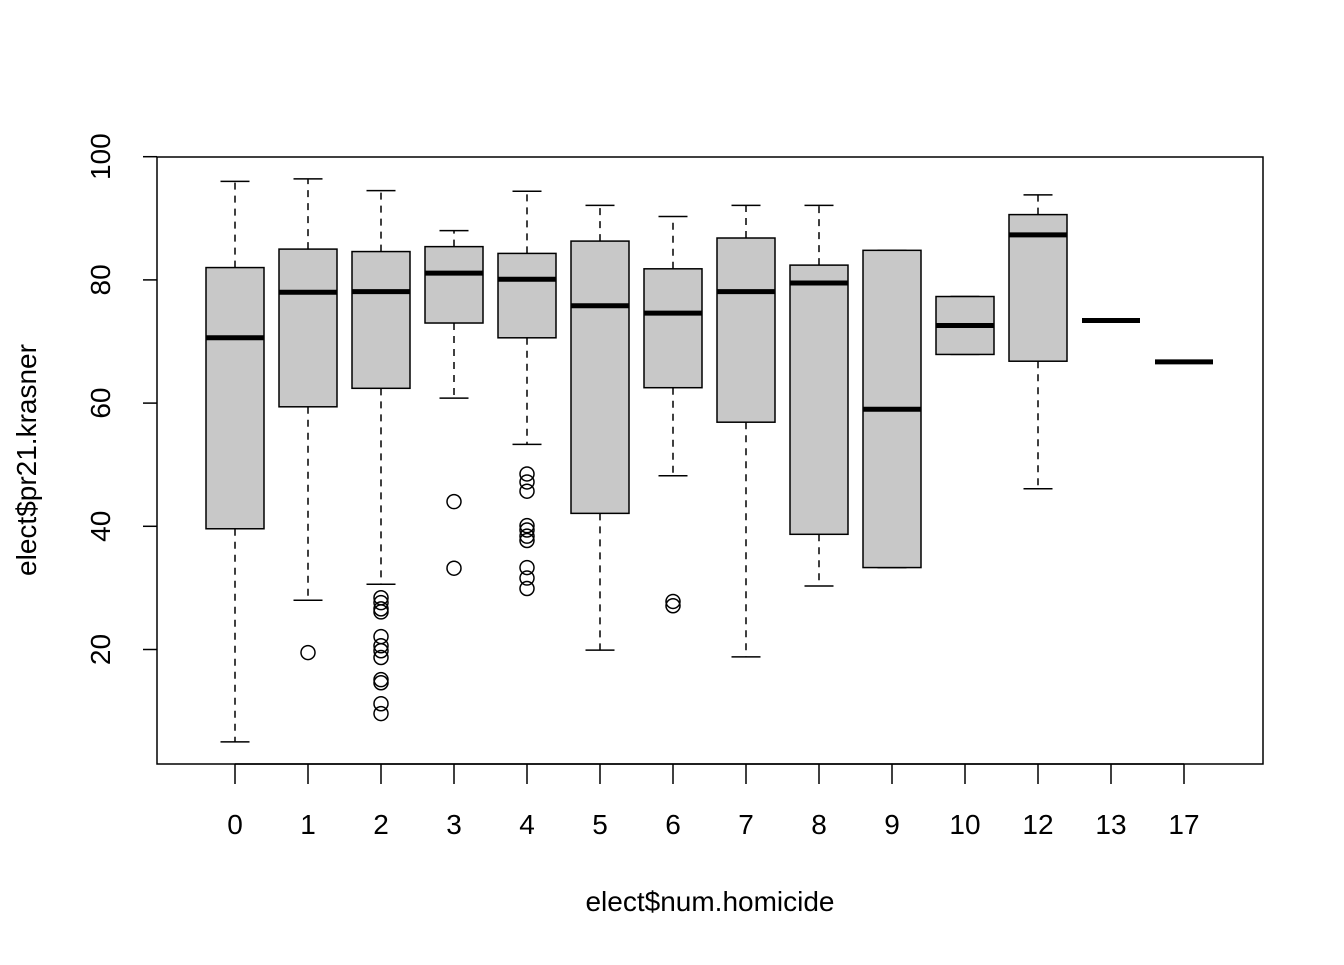  Describe the element at coordinates (100, 526) in the screenshot. I see `y-tick-label: 40` at that location.